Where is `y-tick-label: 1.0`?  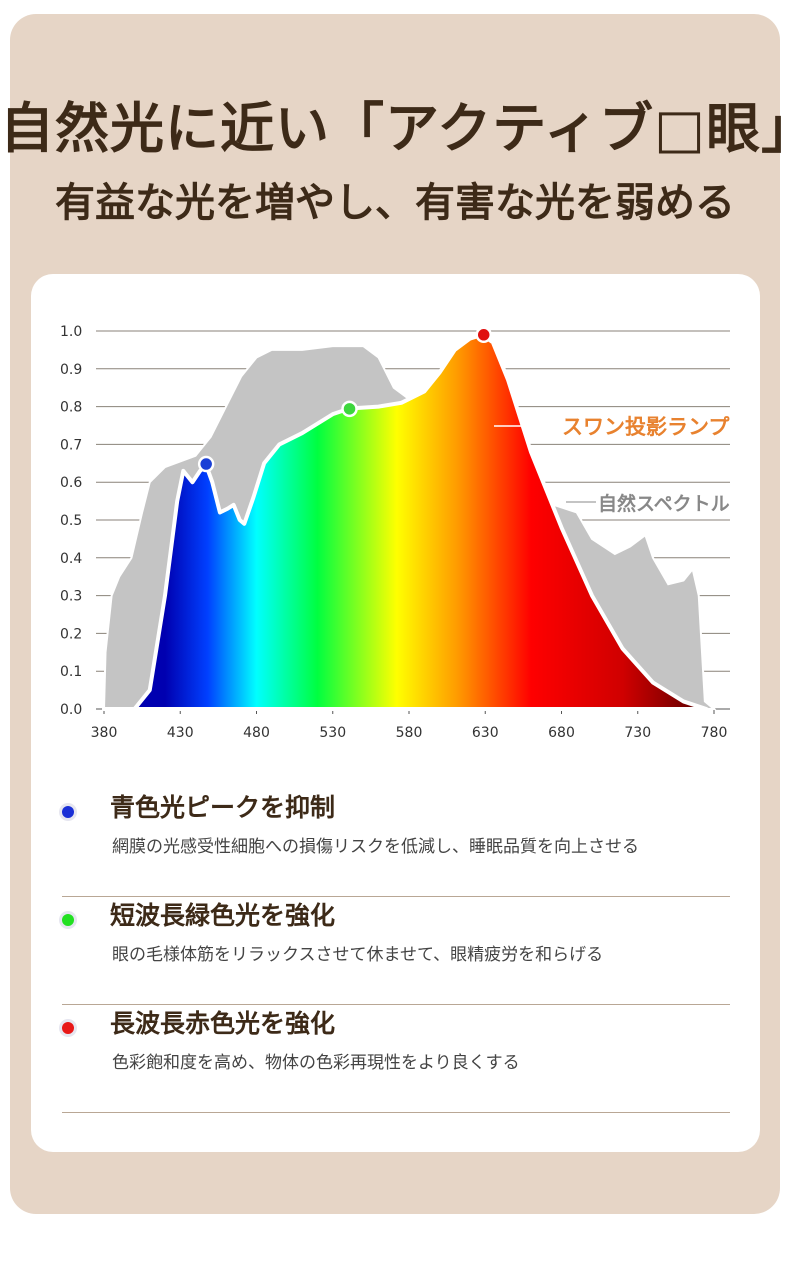 y-tick-label: 1.0 is located at coordinates (71, 332).